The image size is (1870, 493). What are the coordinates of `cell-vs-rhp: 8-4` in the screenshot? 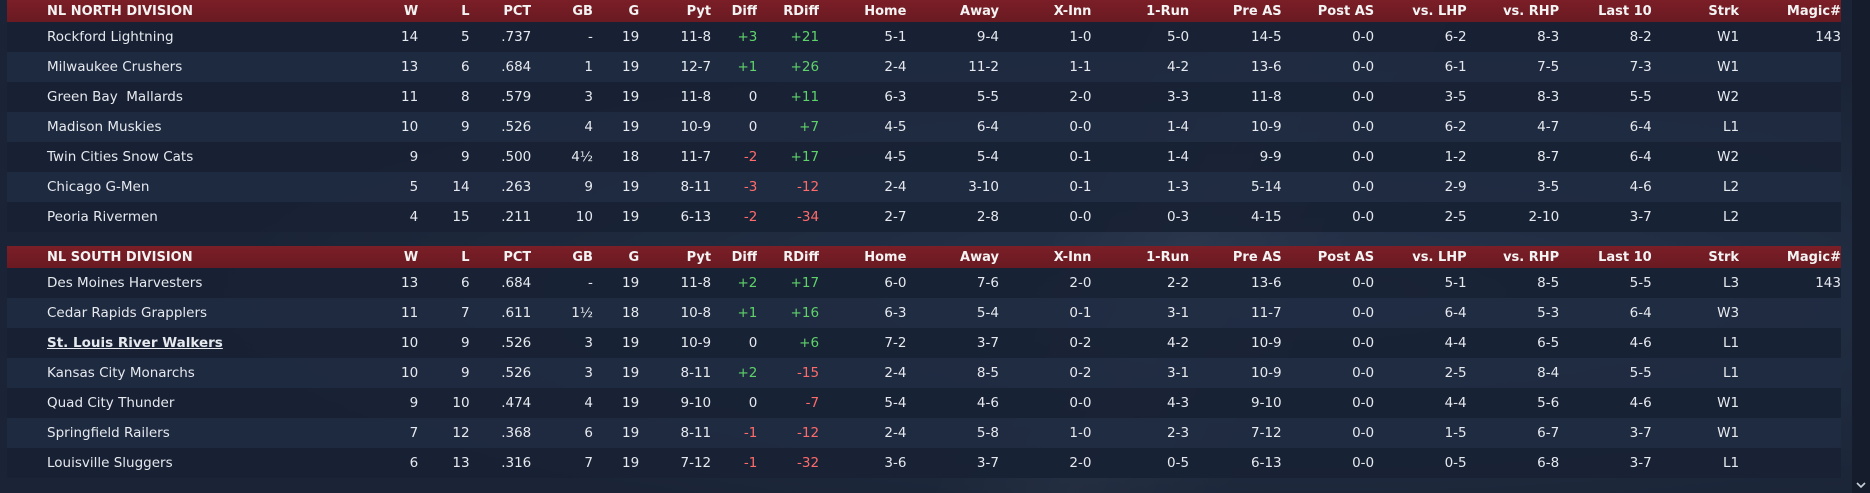 It's located at (1513, 373).